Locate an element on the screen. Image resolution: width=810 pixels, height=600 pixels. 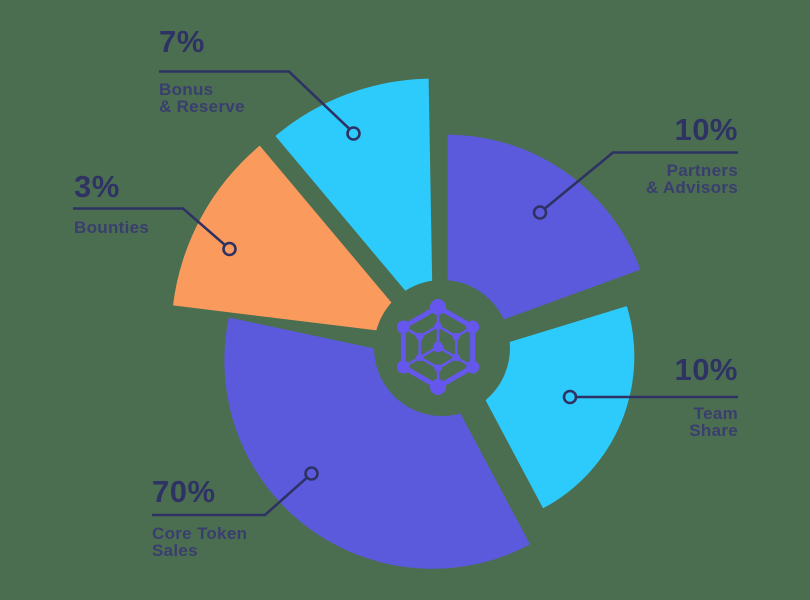
label-line: & Advisors is located at coordinates (691, 187).